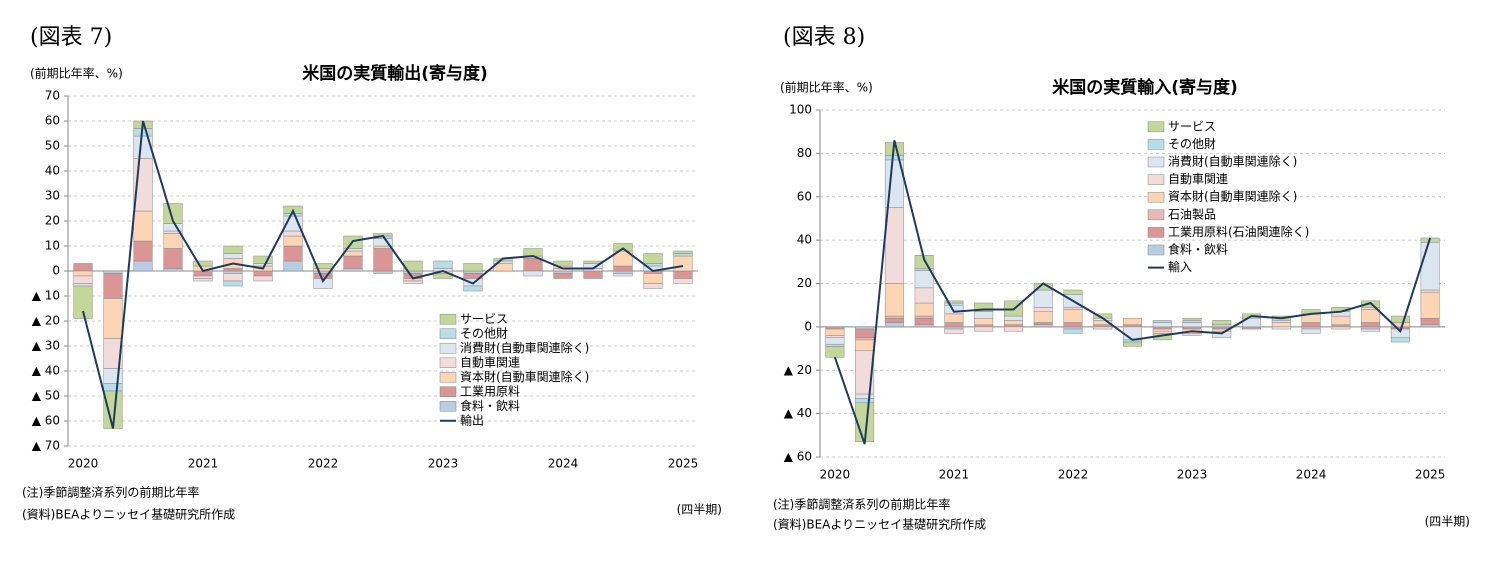  Describe the element at coordinates (52, 96) in the screenshot. I see `y-tick-label: 70` at that location.